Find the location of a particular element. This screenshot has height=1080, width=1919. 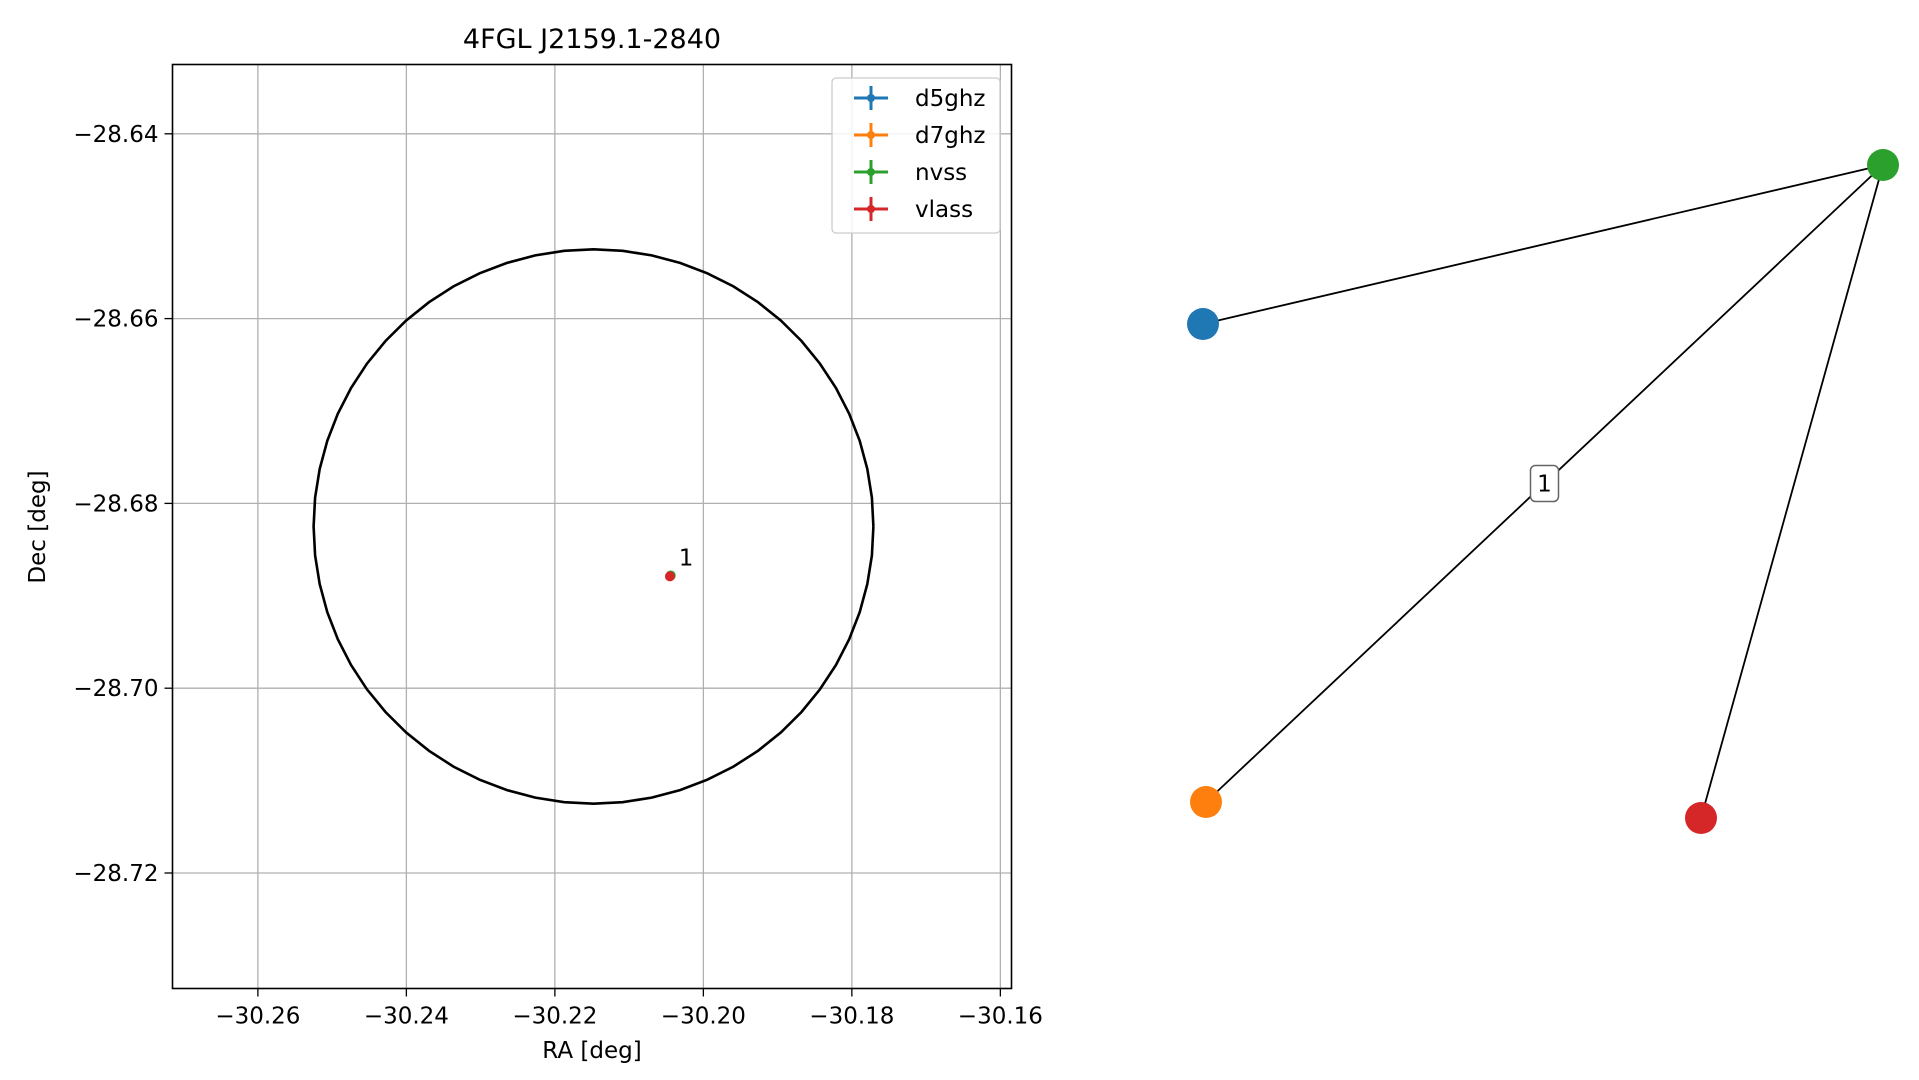

legend-label-d5ghz: d5ghz is located at coordinates (950, 99).